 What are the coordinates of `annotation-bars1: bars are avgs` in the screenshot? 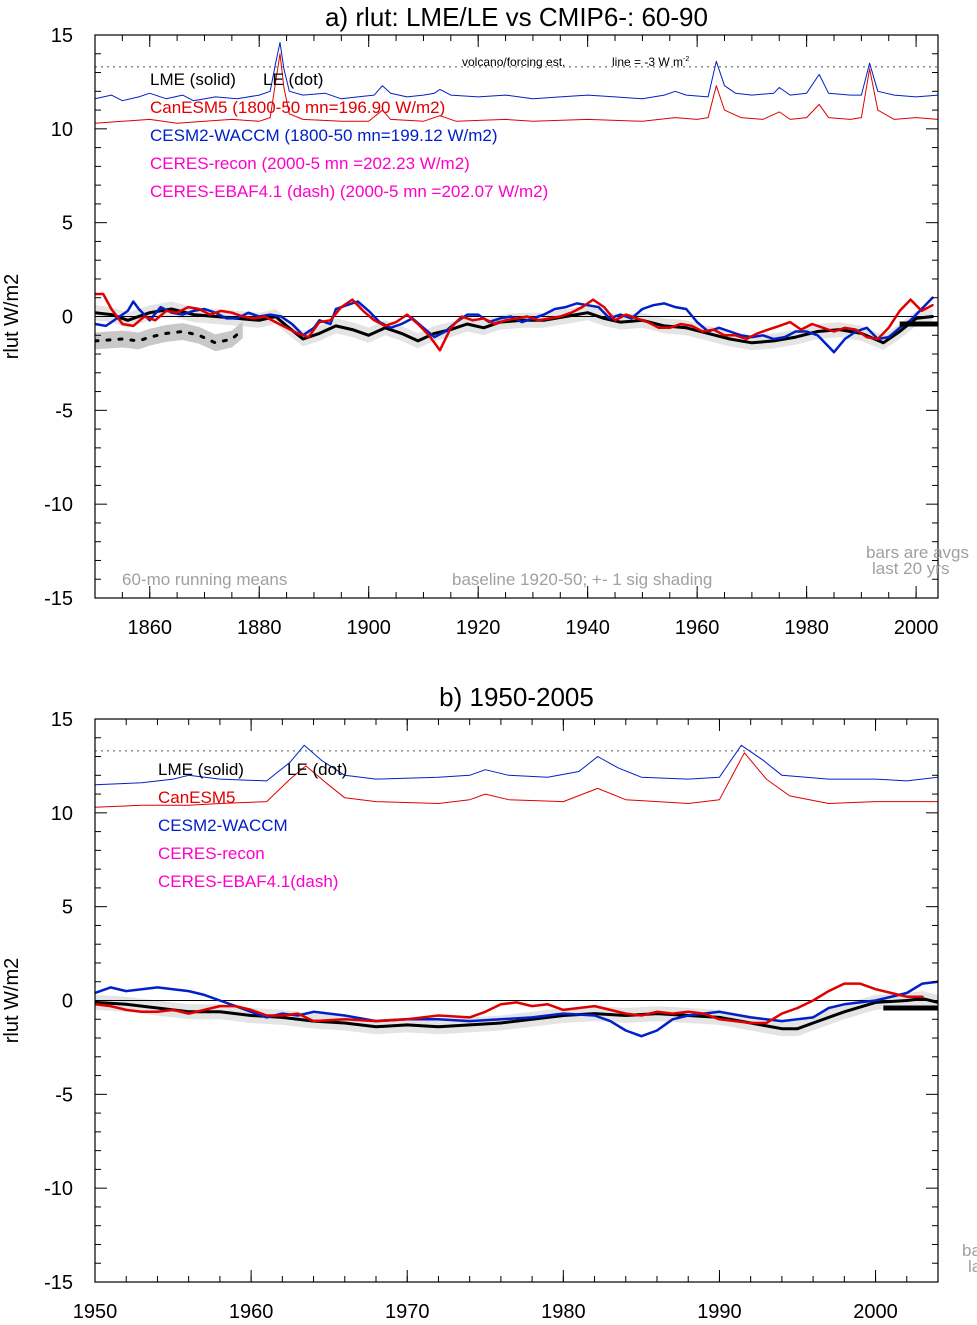 It's located at (917, 552).